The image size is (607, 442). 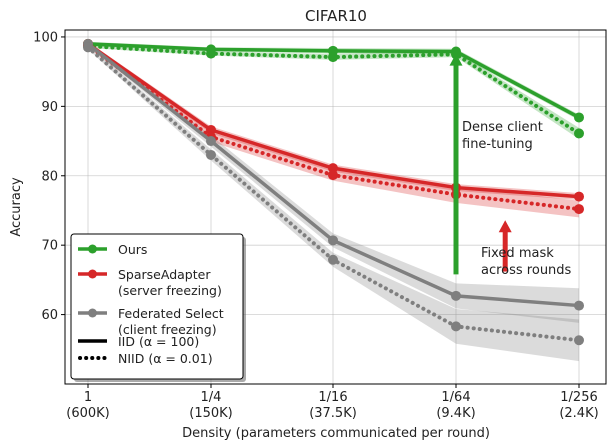 I want to click on y-tick-label: 90, so click(x=49, y=107).